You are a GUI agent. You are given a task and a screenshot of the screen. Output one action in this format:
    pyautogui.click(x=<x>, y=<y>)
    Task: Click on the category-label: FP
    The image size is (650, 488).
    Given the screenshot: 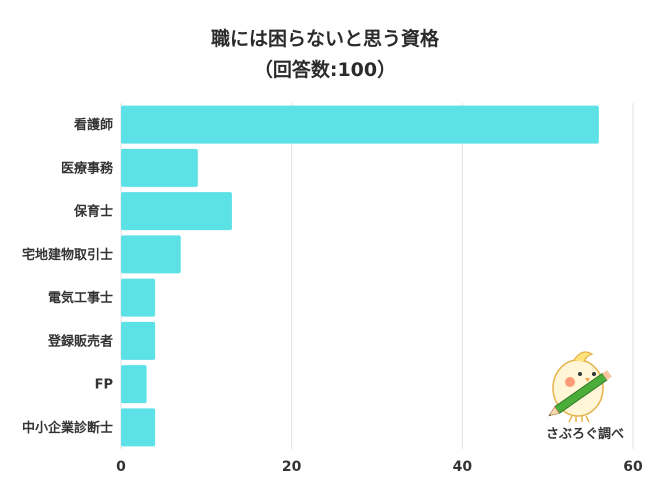 What is the action you would take?
    pyautogui.click(x=104, y=385)
    